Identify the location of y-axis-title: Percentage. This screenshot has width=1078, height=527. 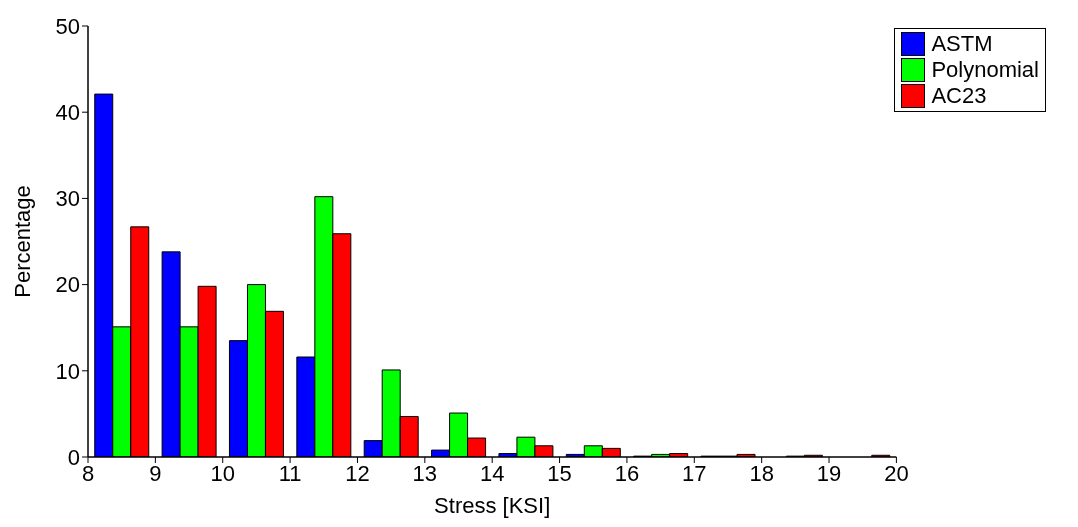
(22, 241).